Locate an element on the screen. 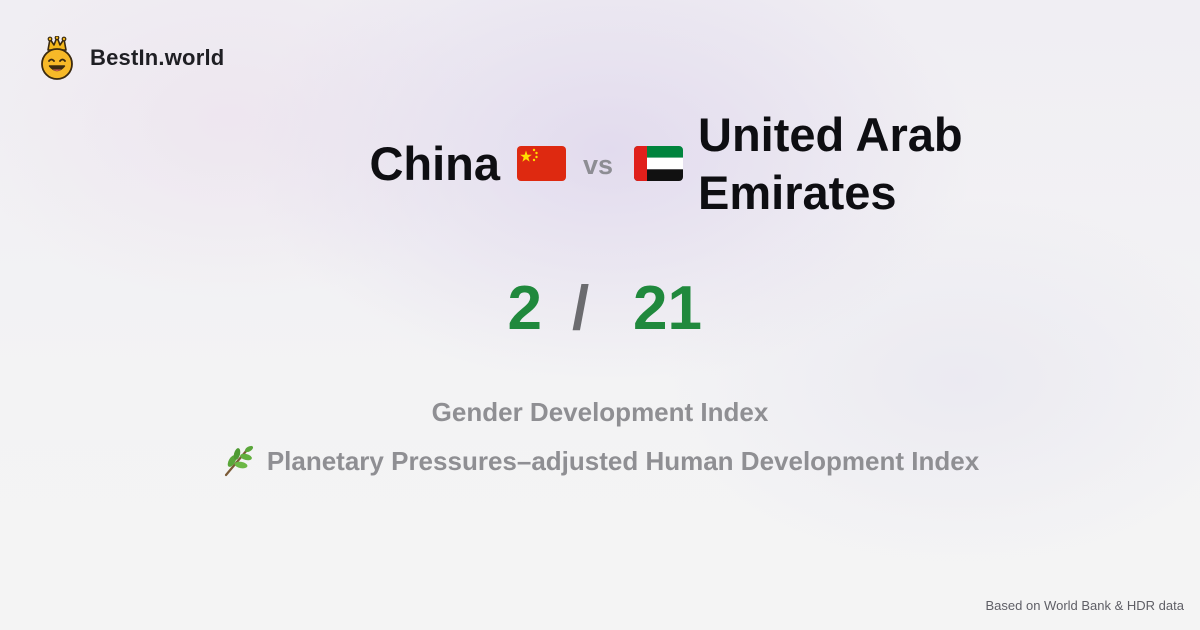 This screenshot has height=630, width=1200. metric-primary-label: Gender Development Index is located at coordinates (600, 412).